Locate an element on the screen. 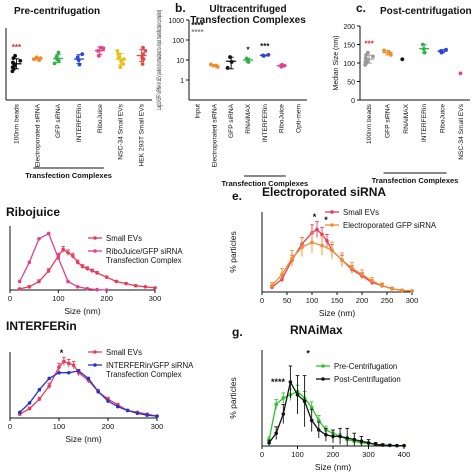 The image size is (474, 474). y-axis-label: % particles is located at coordinates (233, 252).